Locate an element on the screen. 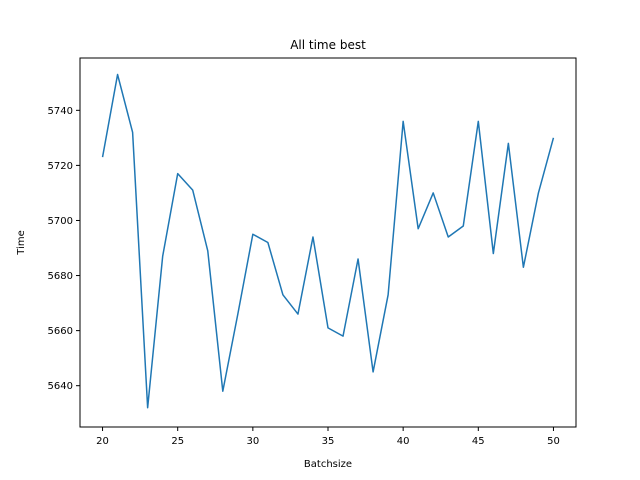 The image size is (640, 480). x-tick-label: 30 is located at coordinates (252, 441).